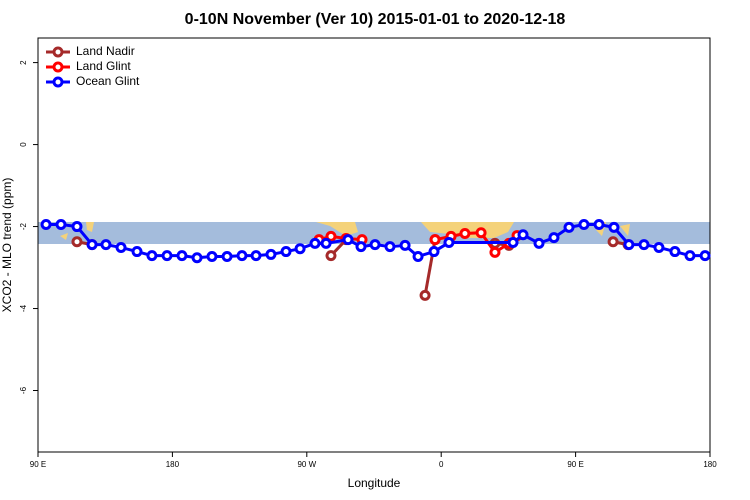  I want to click on y-tick-label: -4, so click(23, 308).